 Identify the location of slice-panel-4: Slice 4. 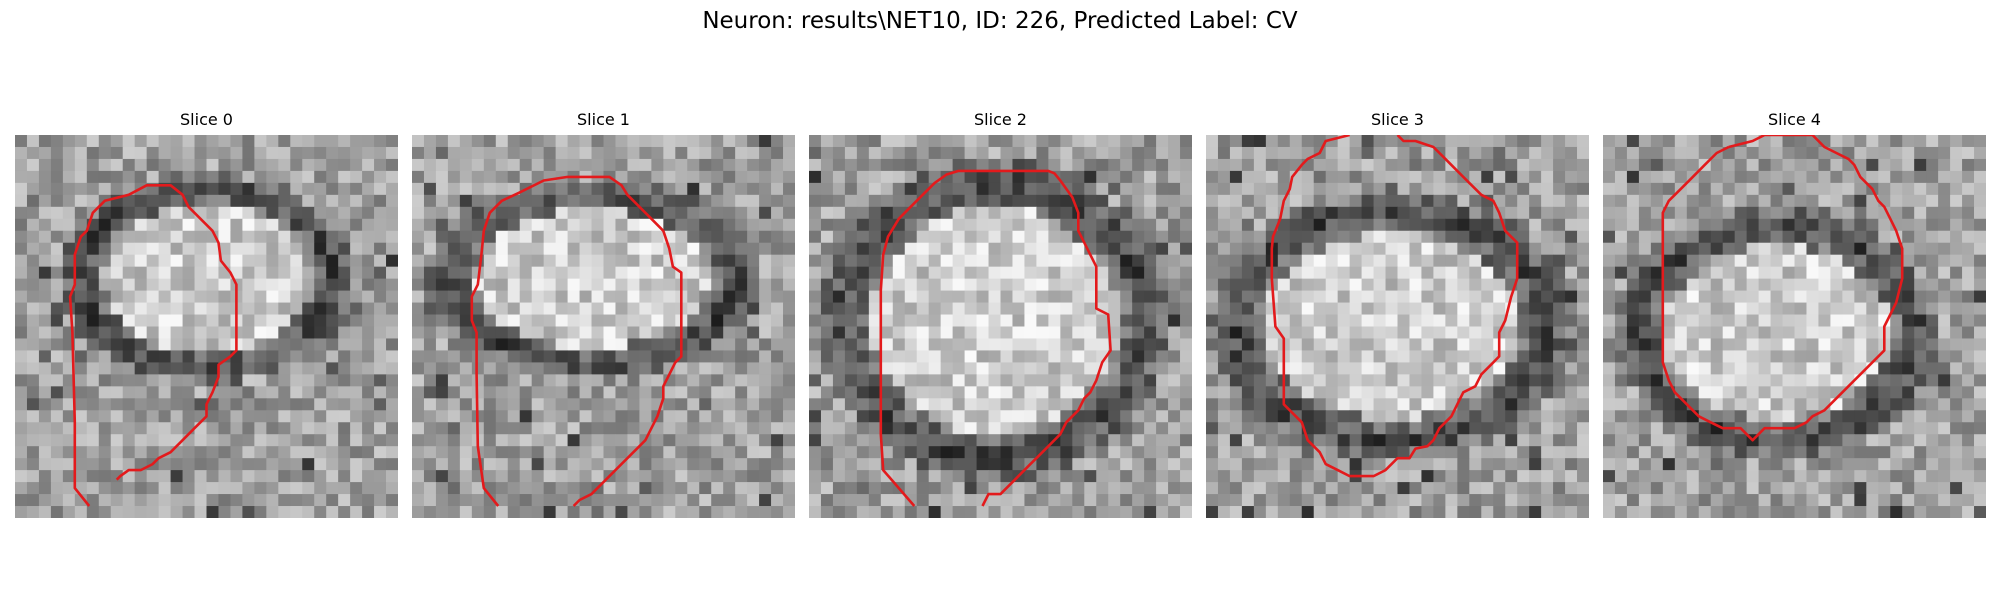
(1794, 315).